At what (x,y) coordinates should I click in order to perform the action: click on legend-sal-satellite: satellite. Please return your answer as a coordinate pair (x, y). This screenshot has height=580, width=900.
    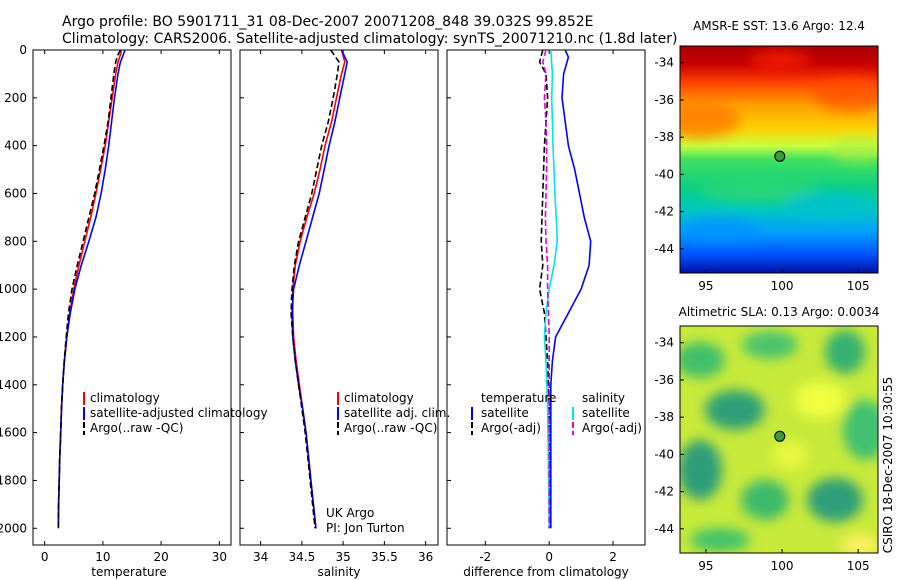
    Looking at the image, I should click on (606, 413).